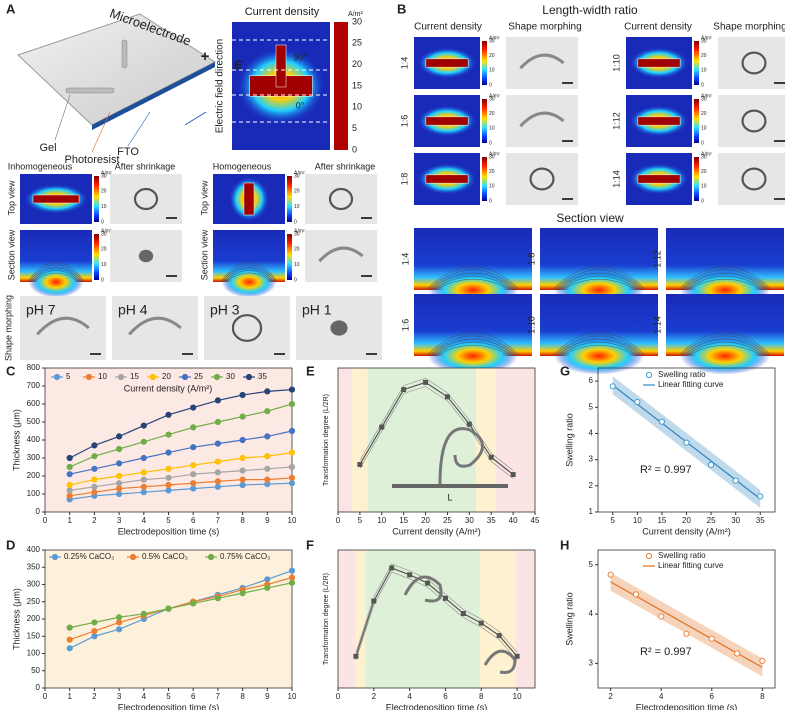  I want to click on label: Current density, so click(448, 27).